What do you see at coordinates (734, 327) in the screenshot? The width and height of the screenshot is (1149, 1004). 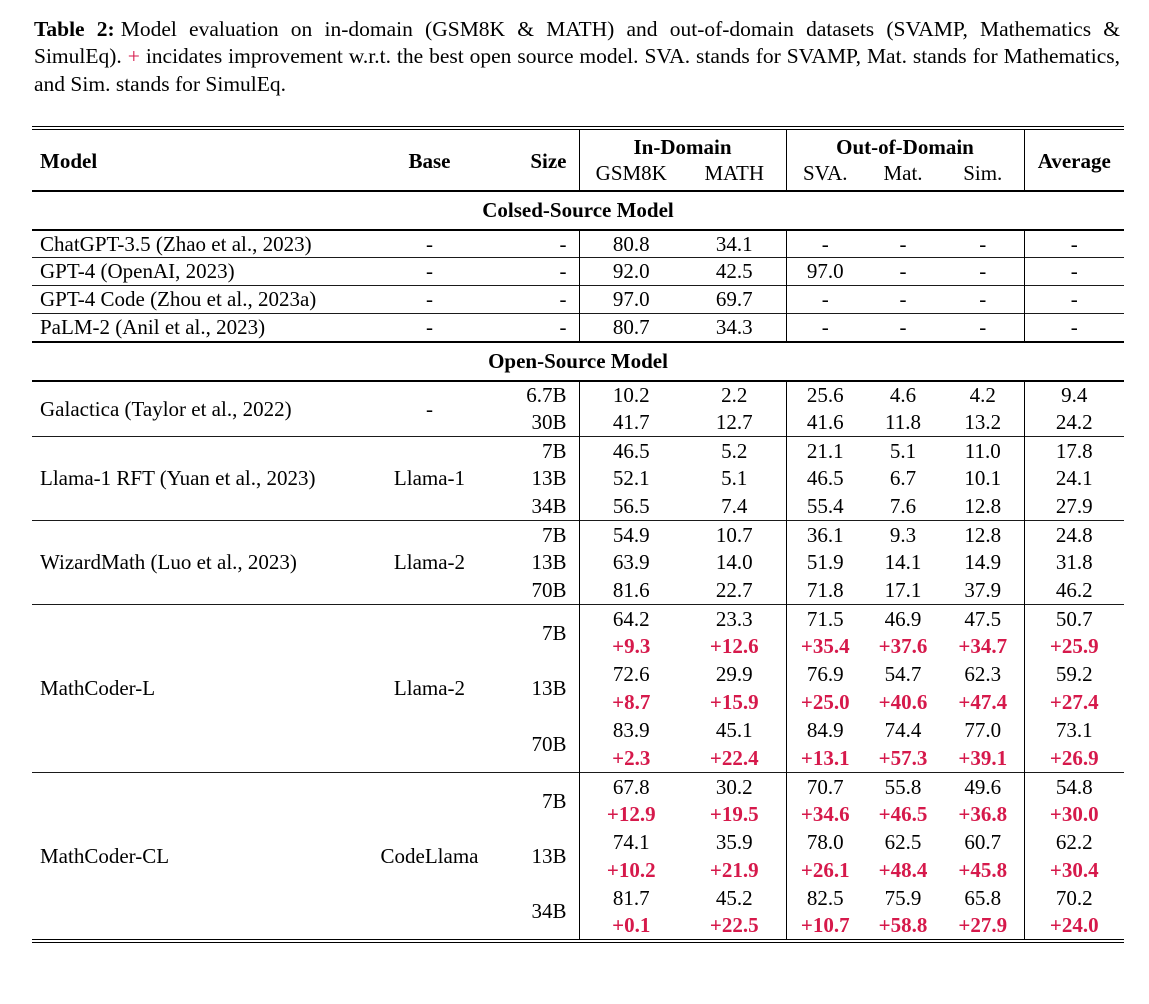 I see `value-cell: 34.3` at bounding box center [734, 327].